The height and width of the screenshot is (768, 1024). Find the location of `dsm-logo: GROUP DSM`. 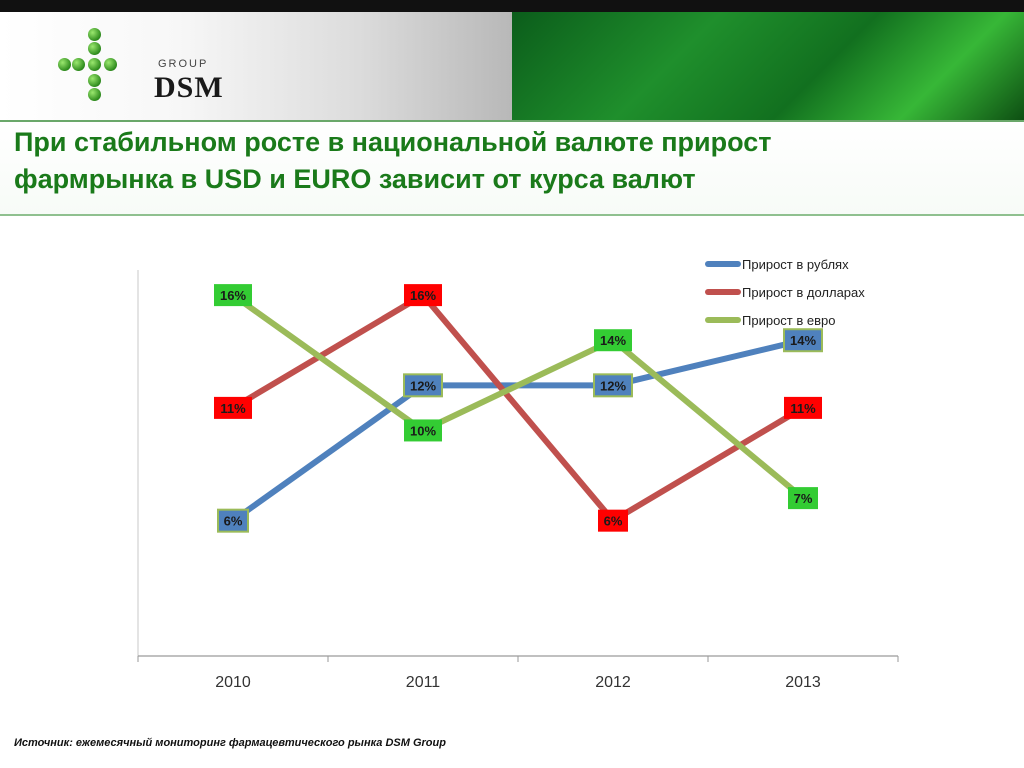

dsm-logo: GROUP DSM is located at coordinates (140, 68).